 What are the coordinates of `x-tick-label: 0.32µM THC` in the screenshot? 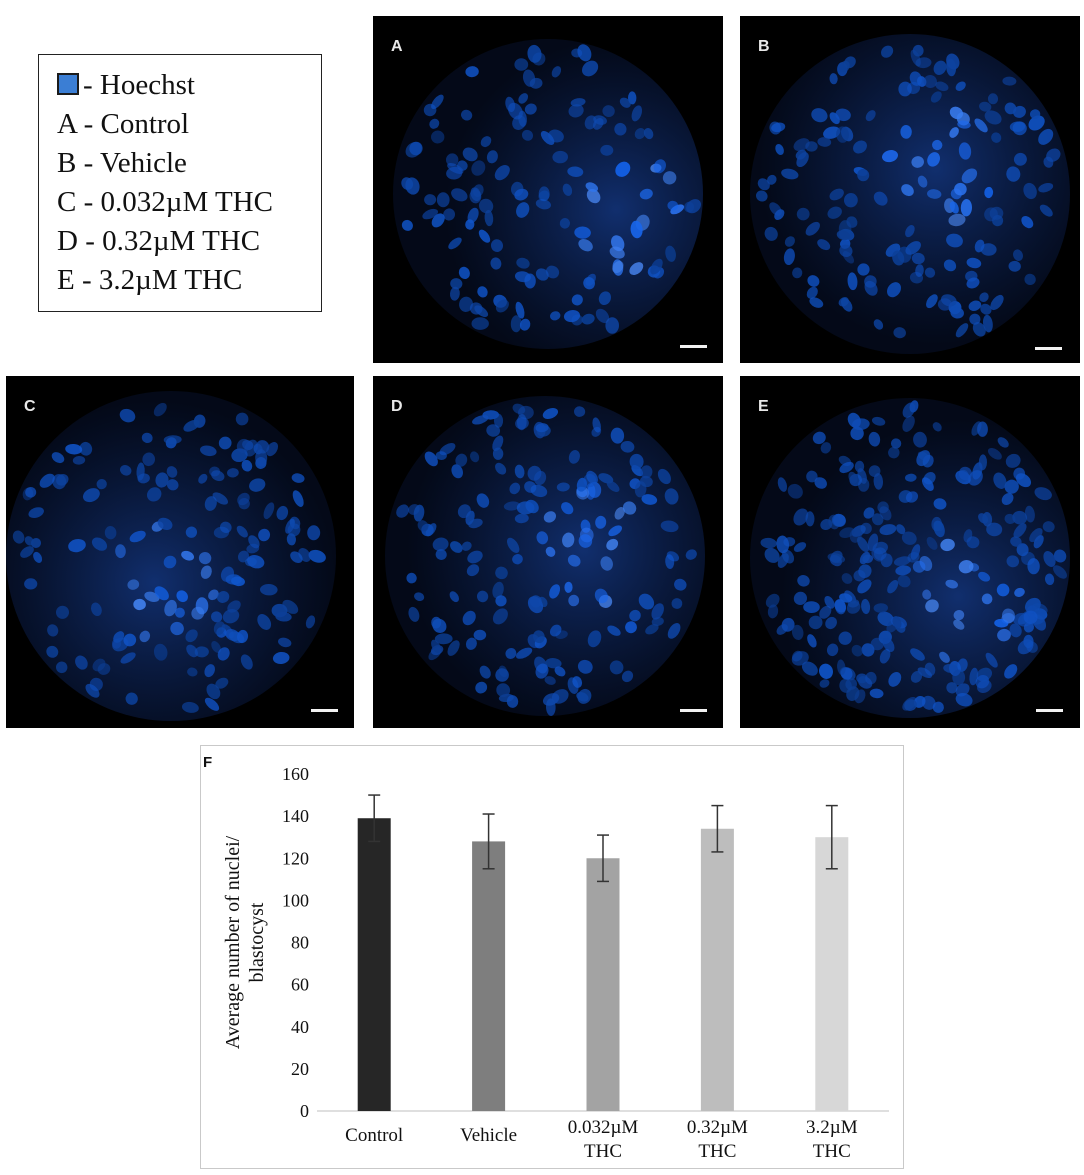 It's located at (717, 1139).